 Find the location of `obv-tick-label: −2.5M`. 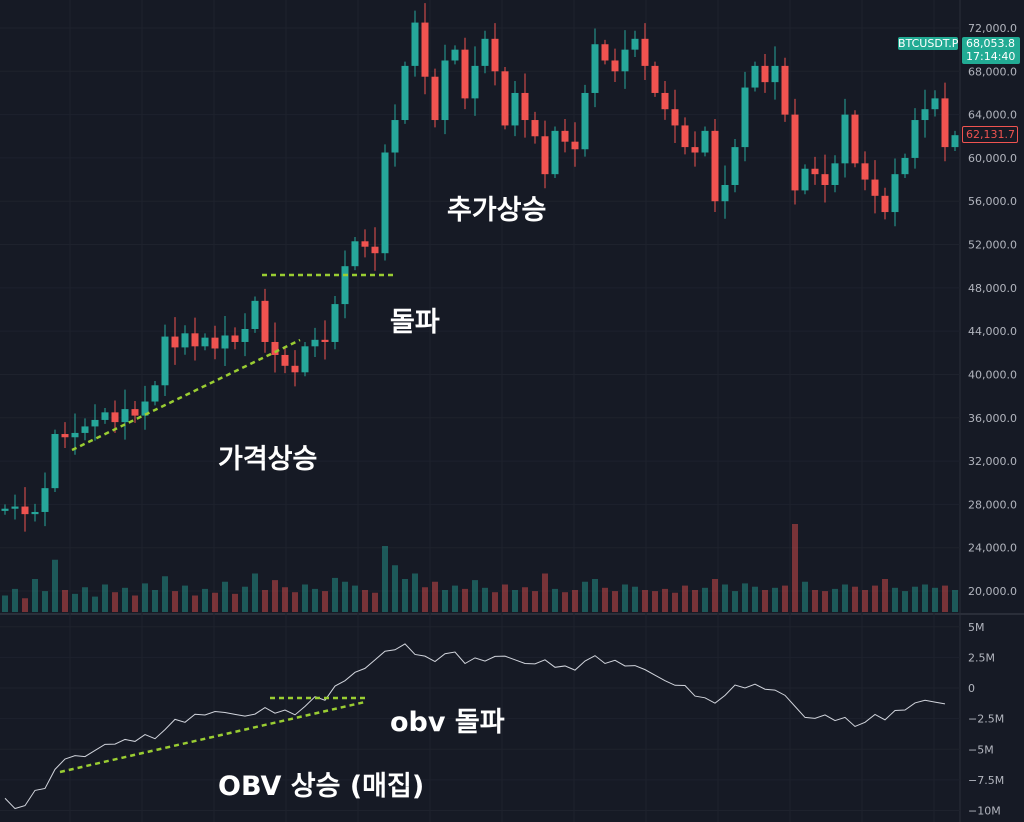

obv-tick-label: −2.5M is located at coordinates (986, 719).